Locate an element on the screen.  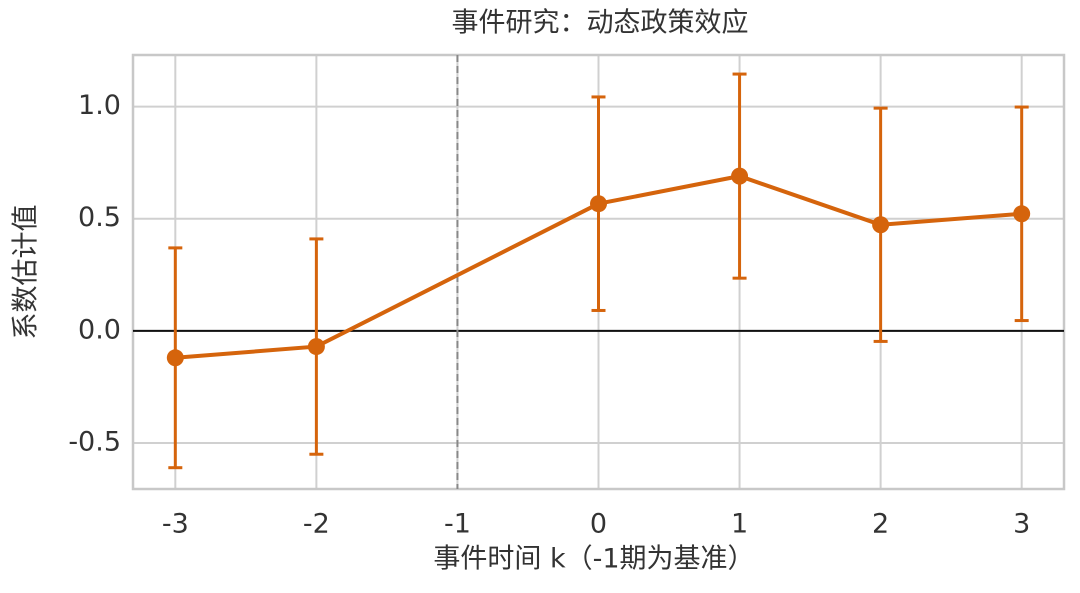
y-axis-label: 系数估计值 is located at coordinates (26, 272).